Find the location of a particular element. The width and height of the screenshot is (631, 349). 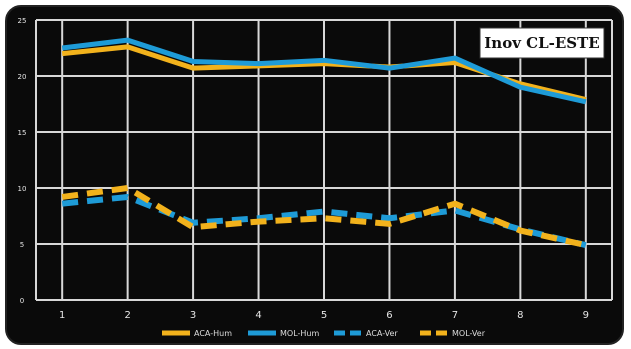

y-tick-label: 25 is located at coordinates (22, 21).